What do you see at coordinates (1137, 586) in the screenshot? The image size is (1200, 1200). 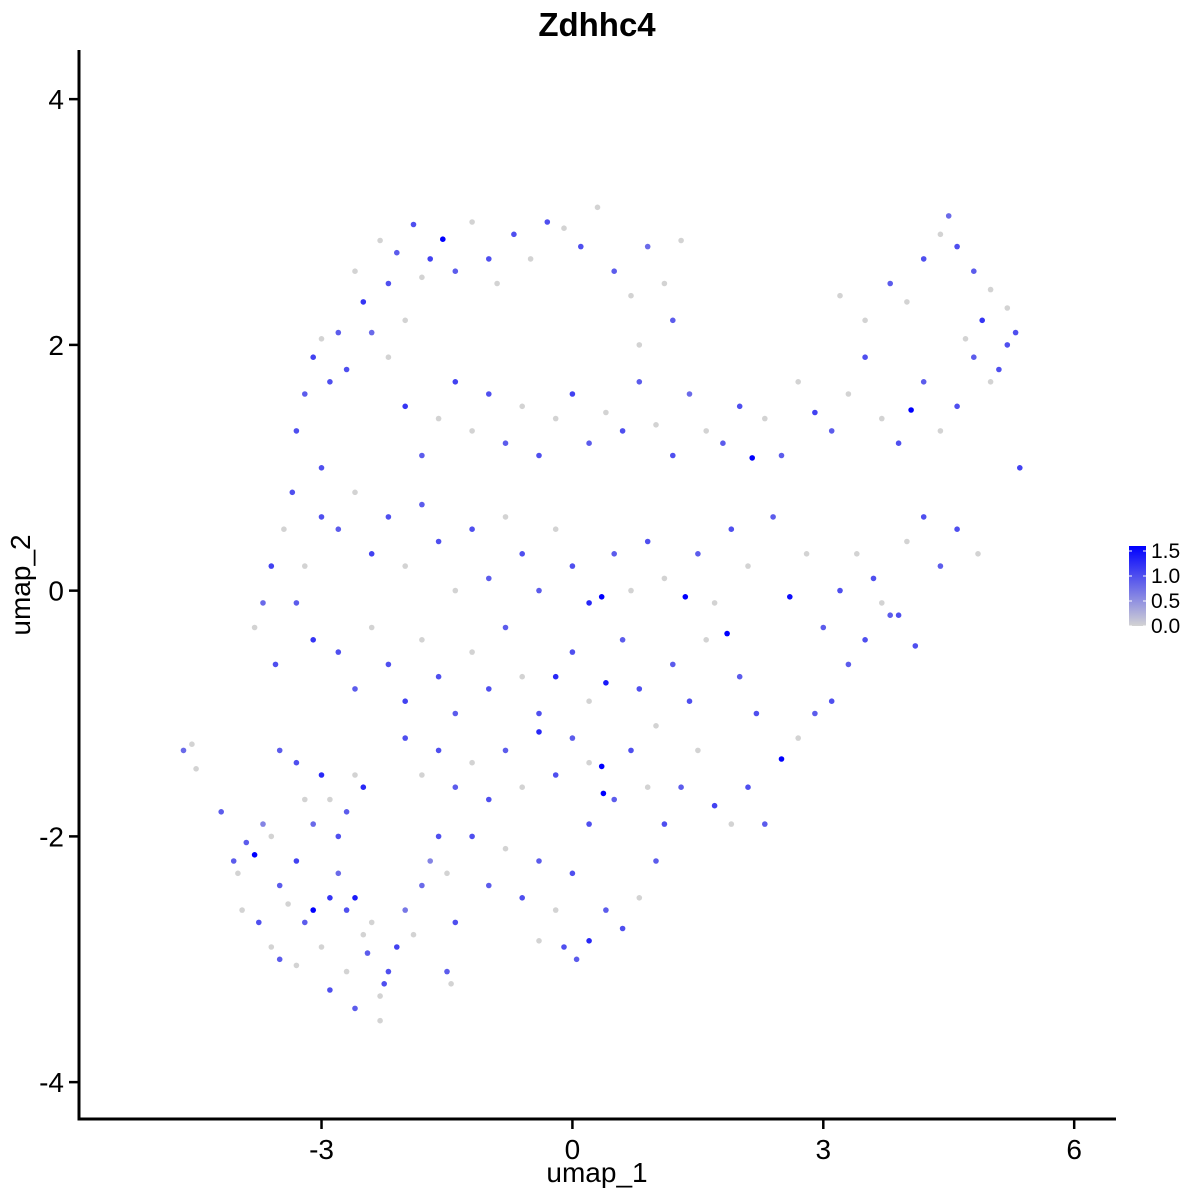 I see `color-legend-bar` at bounding box center [1137, 586].